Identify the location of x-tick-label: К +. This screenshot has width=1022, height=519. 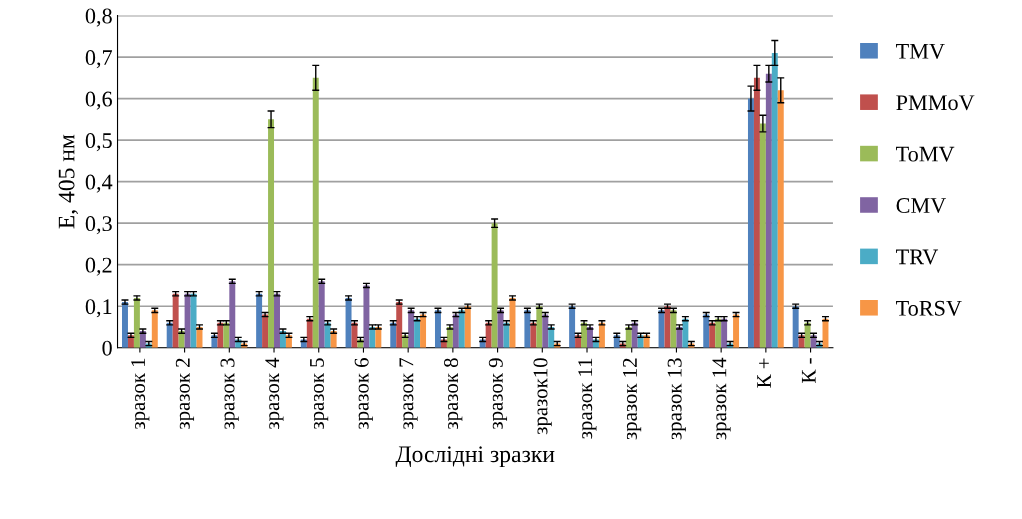
(764, 373).